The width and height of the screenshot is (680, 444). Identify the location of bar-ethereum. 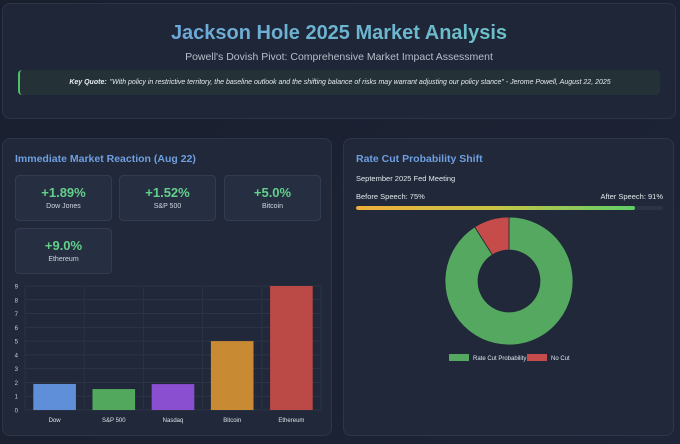
(291, 348).